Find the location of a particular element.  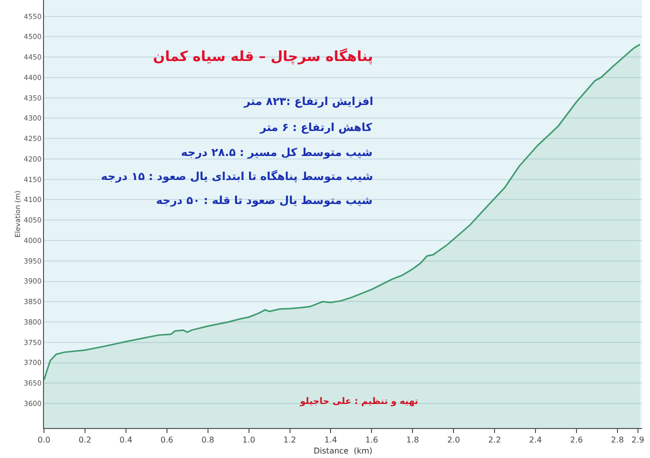

x-tick-label: 2.9 is located at coordinates (638, 440).